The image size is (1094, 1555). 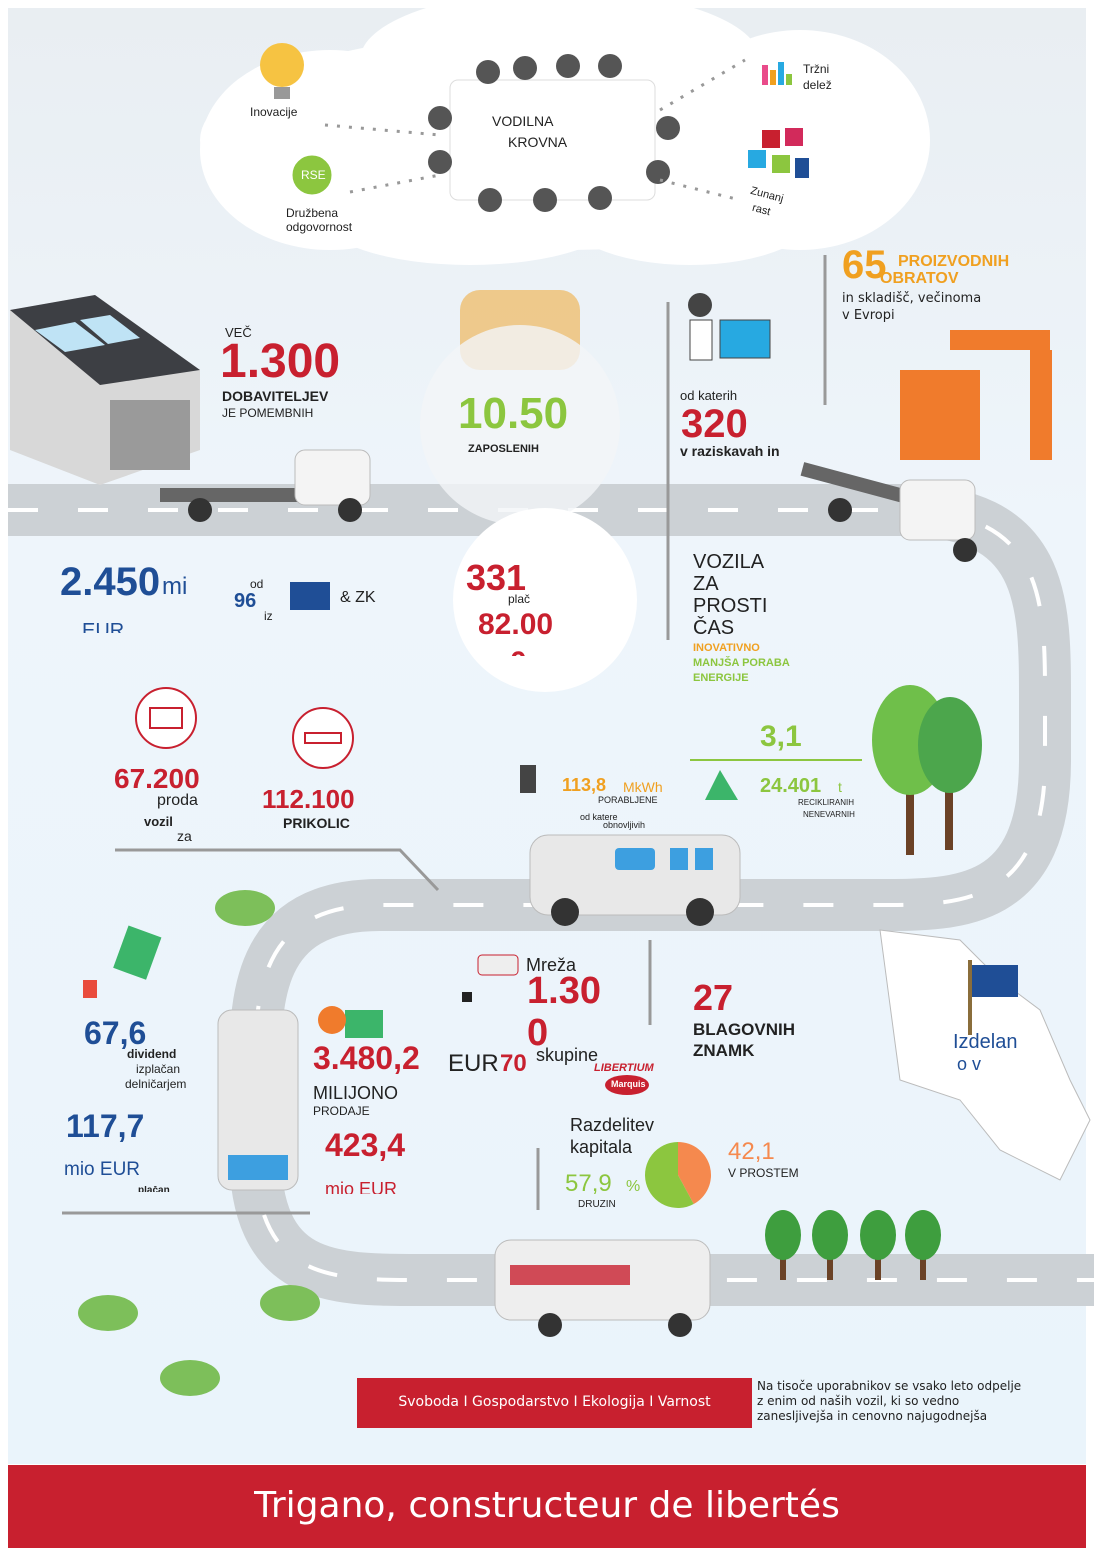 I want to click on label: od katerih, so click(x=709, y=395).